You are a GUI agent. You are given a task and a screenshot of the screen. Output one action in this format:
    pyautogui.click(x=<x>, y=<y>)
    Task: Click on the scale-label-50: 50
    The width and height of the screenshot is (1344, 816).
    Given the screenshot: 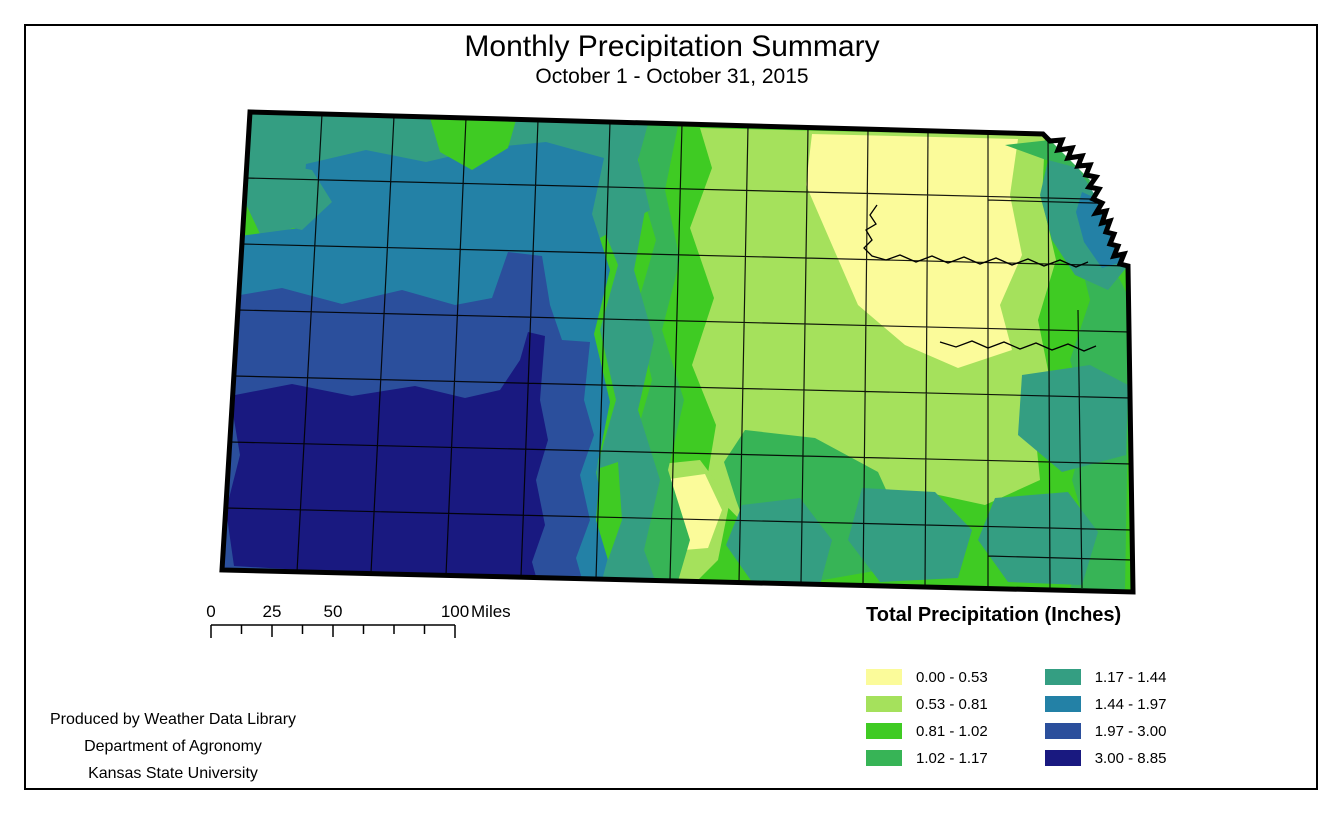 What is the action you would take?
    pyautogui.click(x=333, y=611)
    